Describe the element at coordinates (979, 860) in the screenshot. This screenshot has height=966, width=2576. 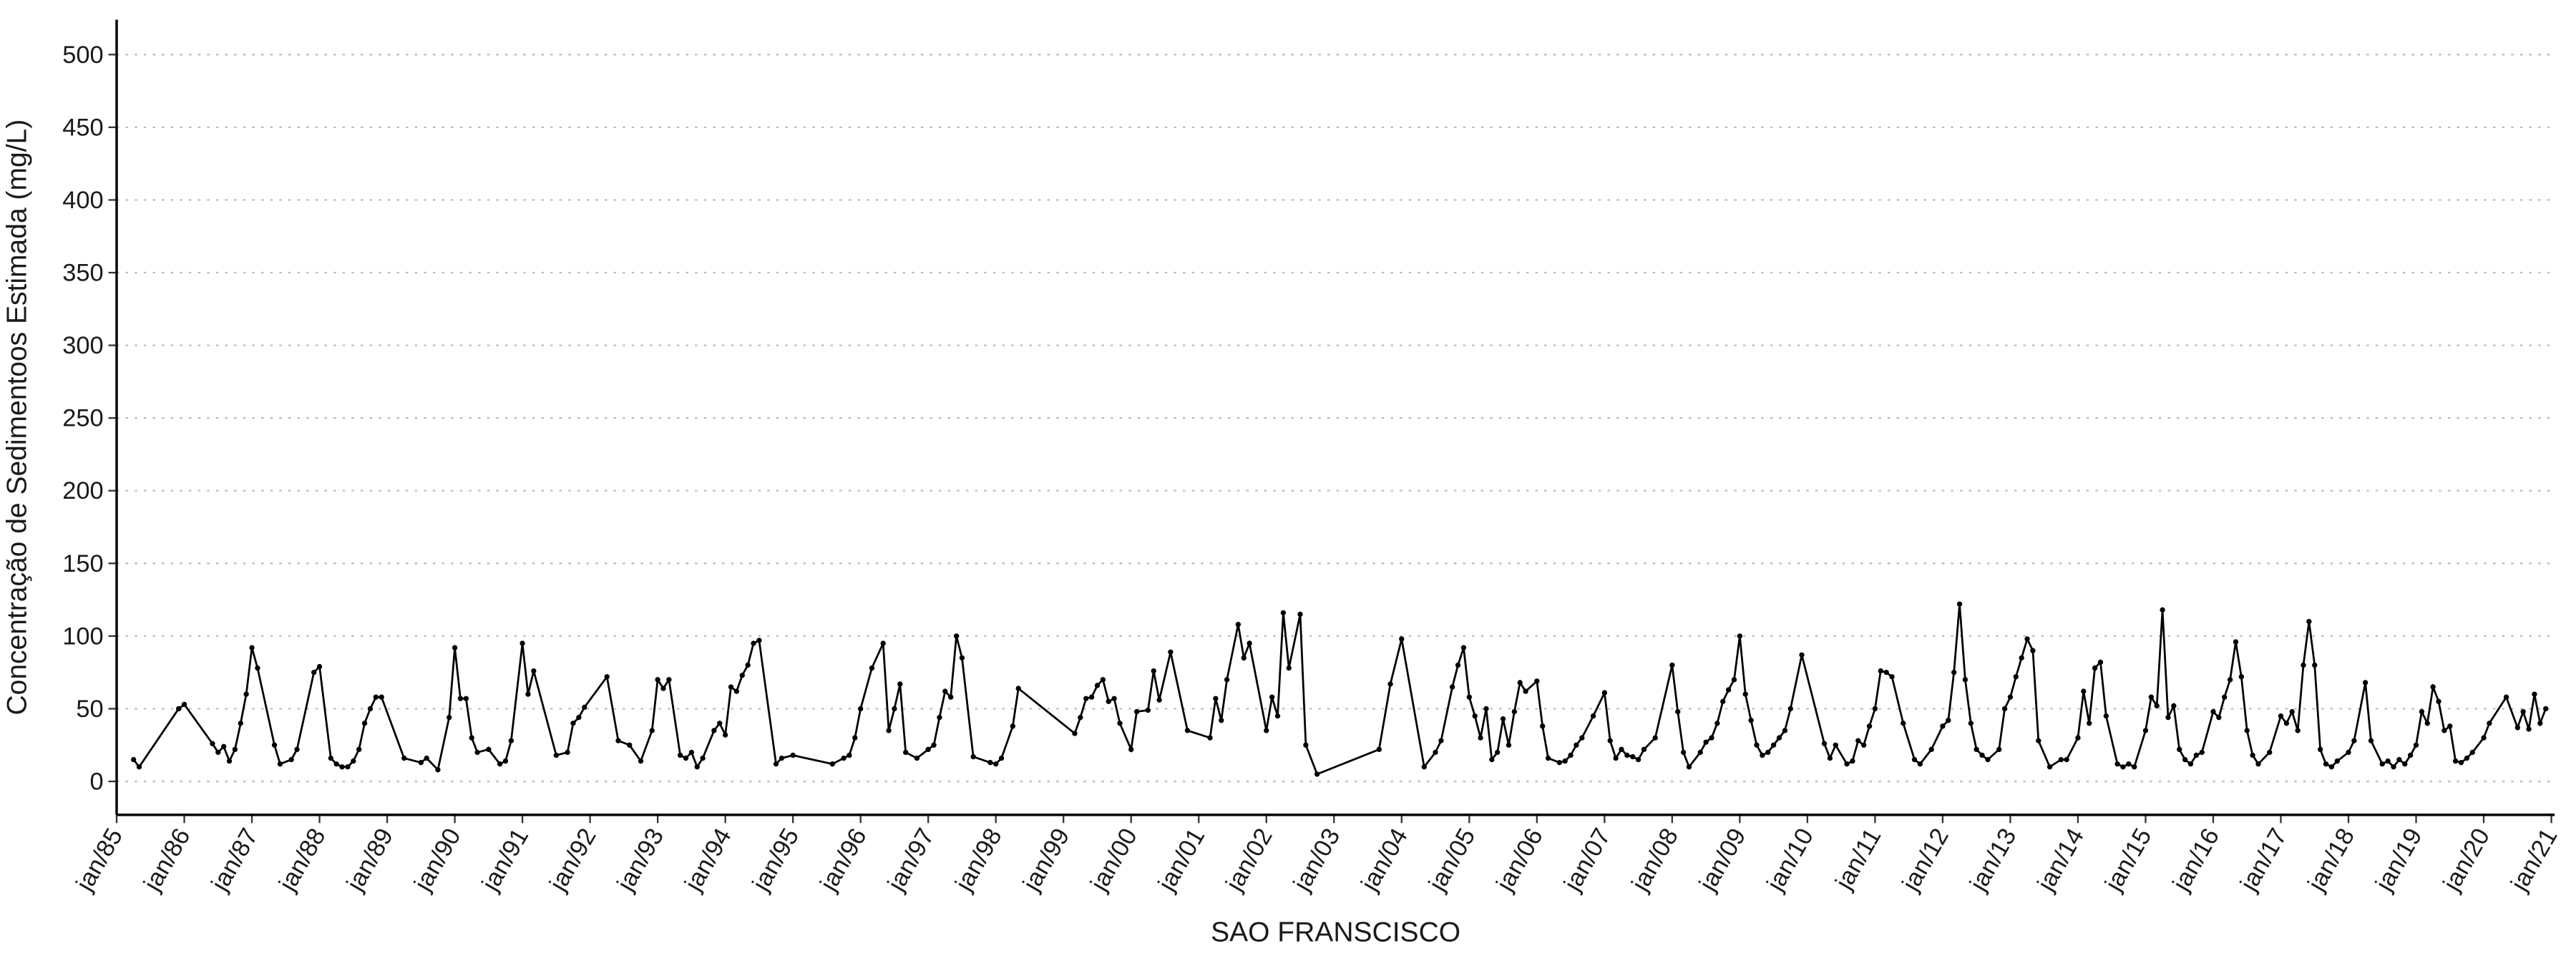
I see `x-tick-label: jan/98` at that location.